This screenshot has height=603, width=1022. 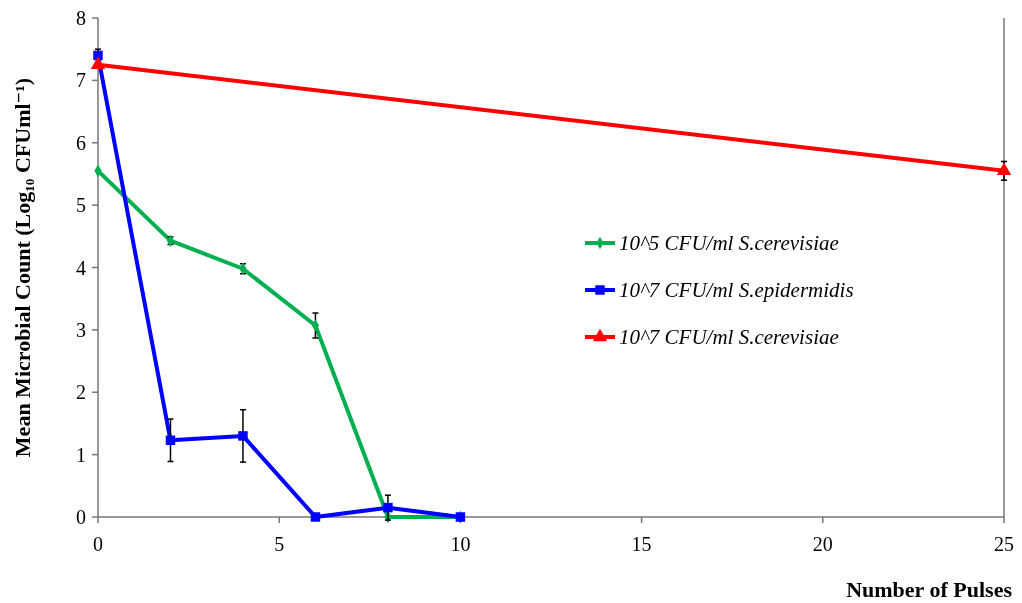 What do you see at coordinates (736, 290) in the screenshot?
I see `legend-label: 10^7 CFU/ml S.epidermidis` at bounding box center [736, 290].